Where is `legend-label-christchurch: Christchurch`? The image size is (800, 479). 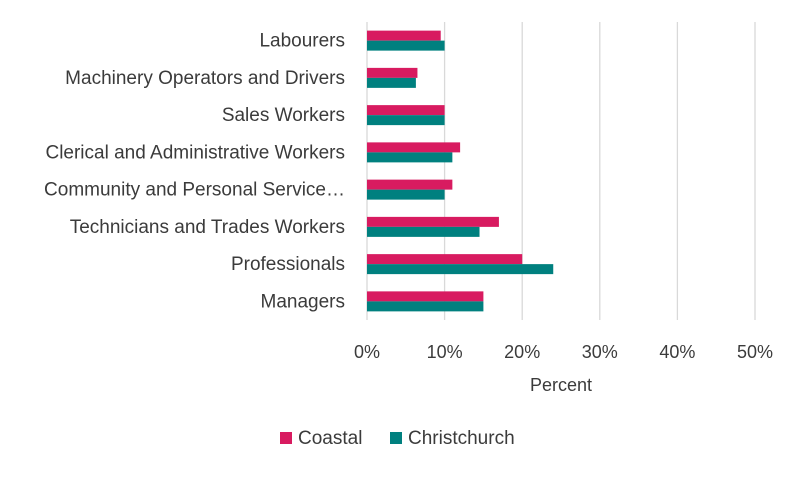 legend-label-christchurch: Christchurch is located at coordinates (461, 438).